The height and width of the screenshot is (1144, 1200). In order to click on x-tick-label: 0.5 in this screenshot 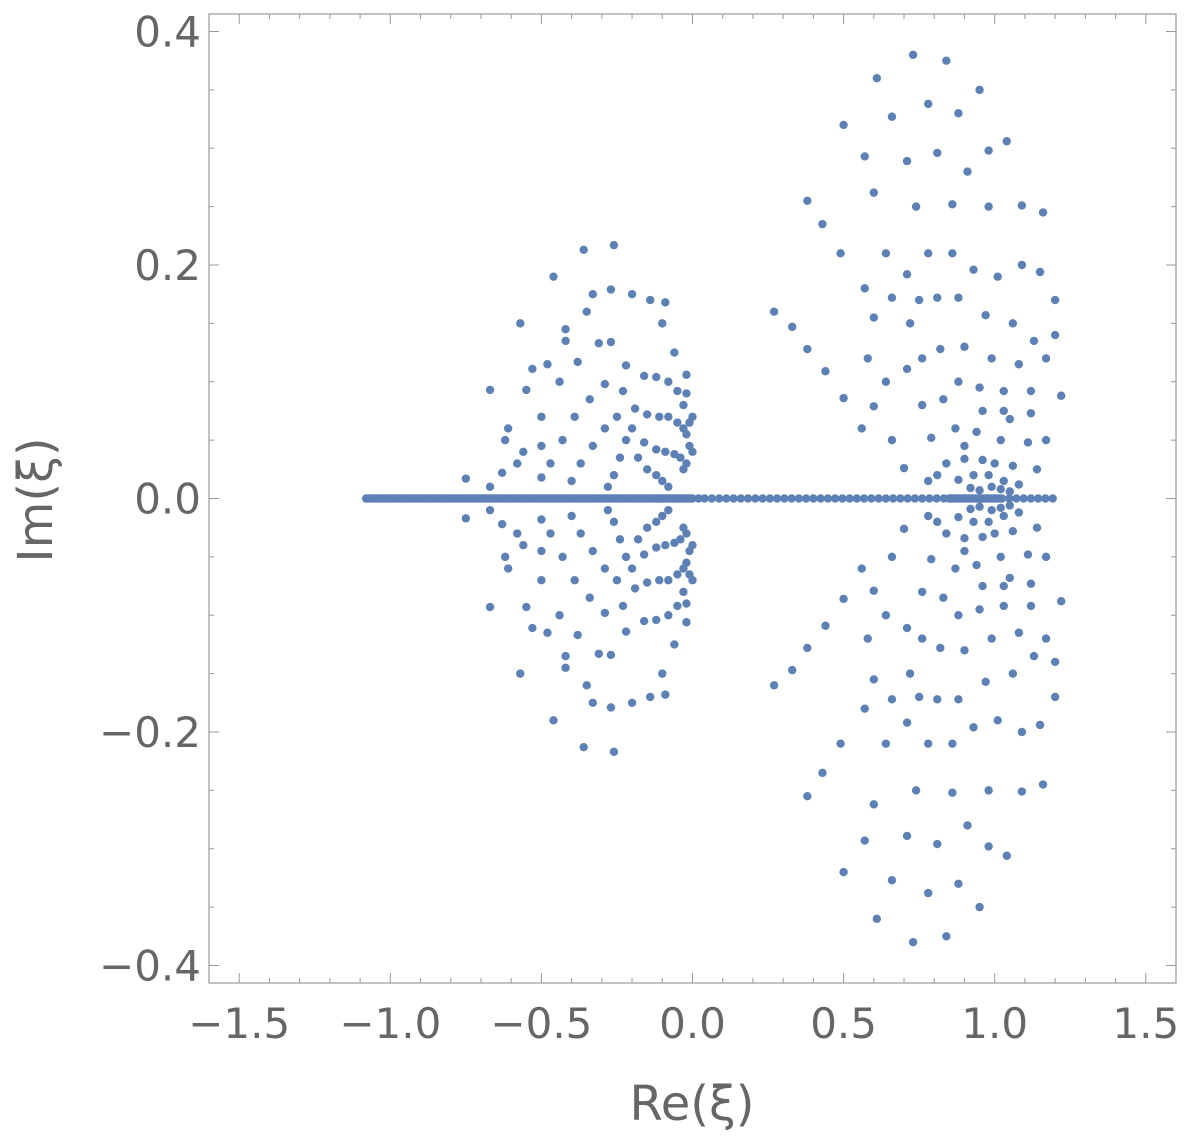, I will do `click(843, 1023)`.